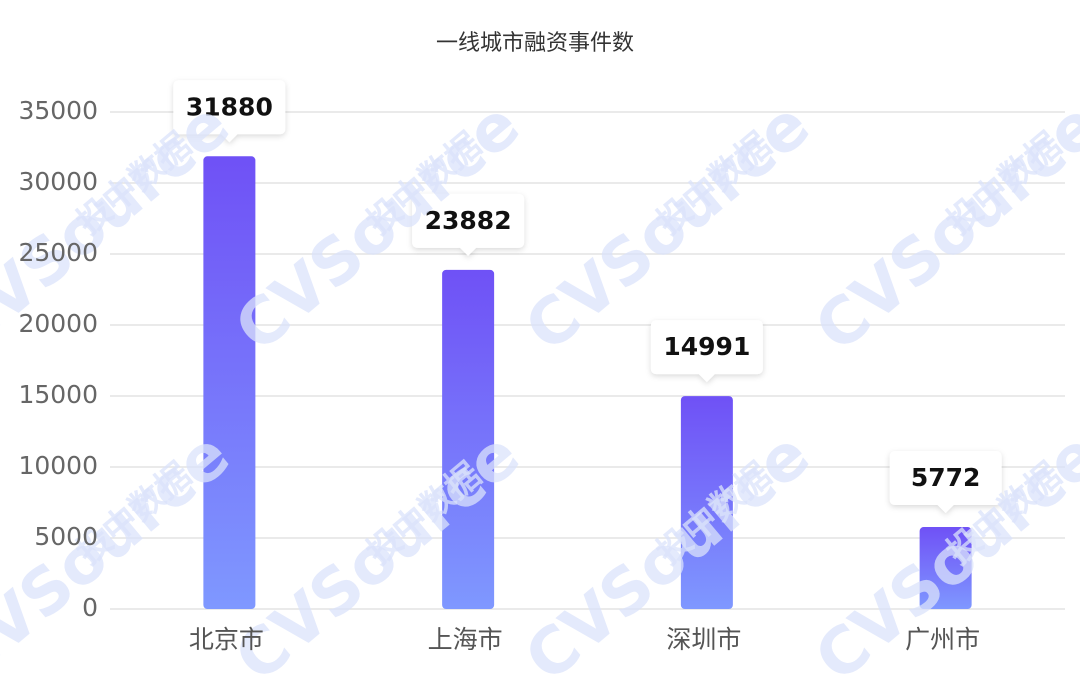 This screenshot has height=688, width=1080. I want to click on chart-title: 一线城市融资事件数, so click(535, 43).